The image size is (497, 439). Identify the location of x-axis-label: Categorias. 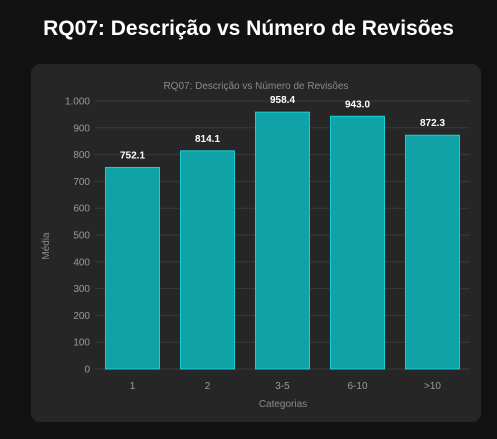
(283, 404).